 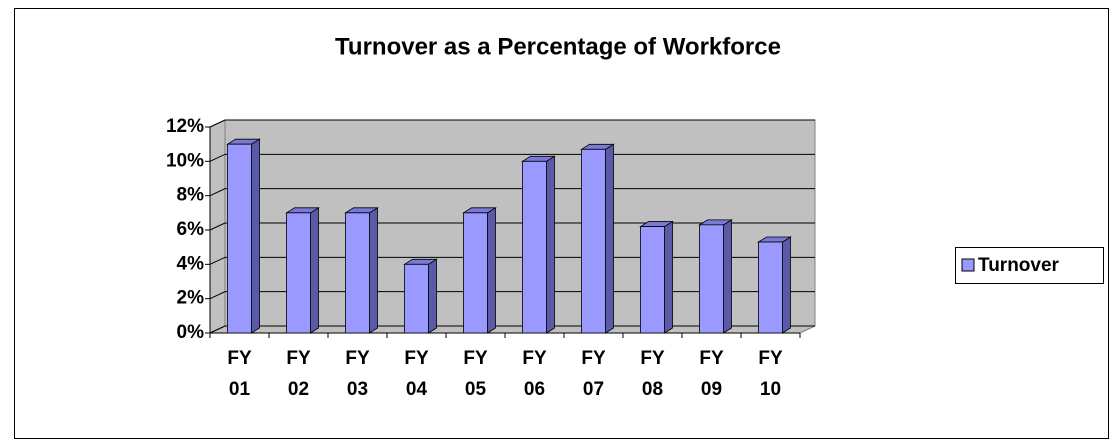 I want to click on legend-box, so click(x=1029, y=265).